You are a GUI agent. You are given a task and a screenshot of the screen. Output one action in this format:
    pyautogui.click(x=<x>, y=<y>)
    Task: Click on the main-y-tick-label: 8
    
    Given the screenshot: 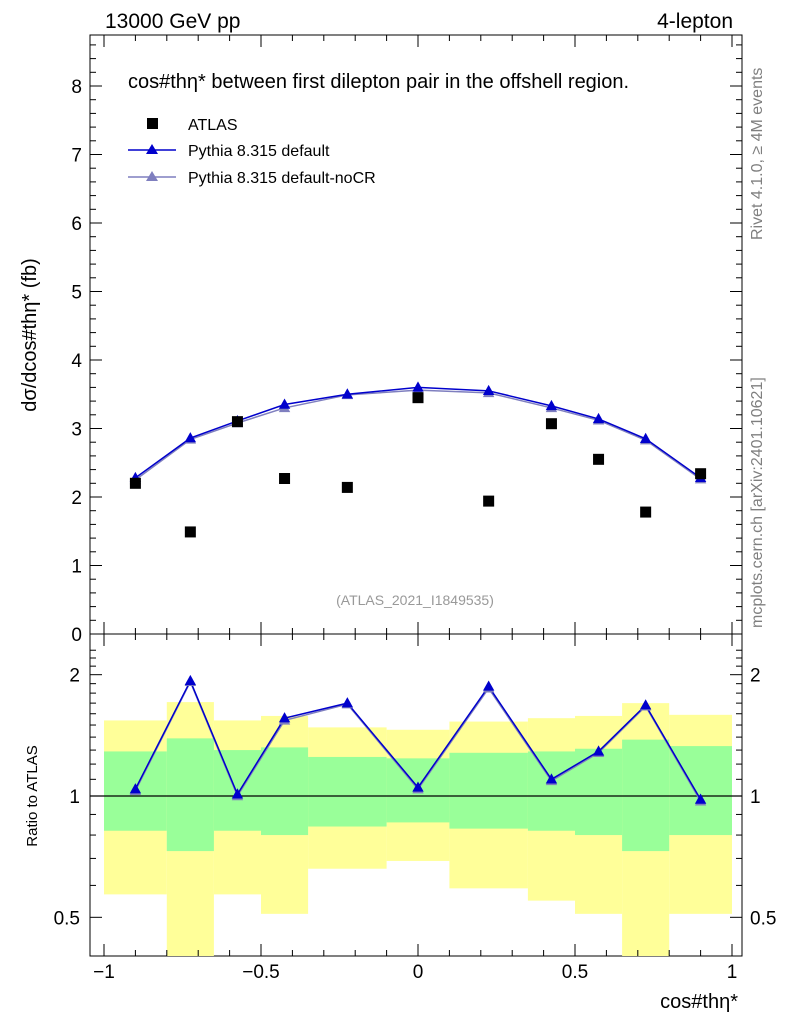 What is the action you would take?
    pyautogui.click(x=76, y=87)
    